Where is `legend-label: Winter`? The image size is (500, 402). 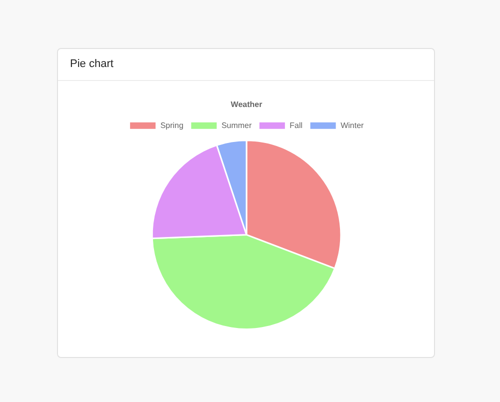 legend-label: Winter is located at coordinates (352, 125).